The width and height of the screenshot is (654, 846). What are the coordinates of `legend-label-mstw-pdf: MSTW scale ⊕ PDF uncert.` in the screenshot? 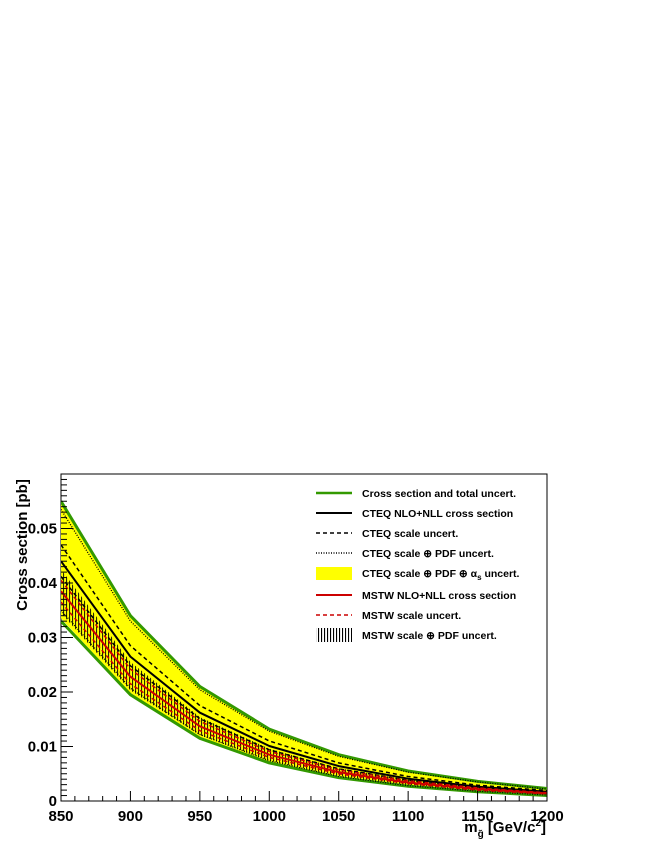 It's located at (429, 636).